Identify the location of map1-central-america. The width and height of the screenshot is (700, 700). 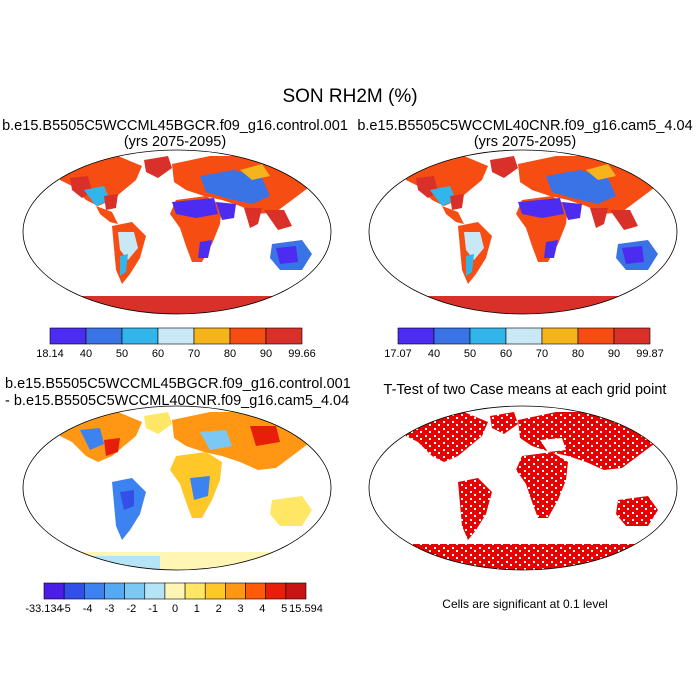
(107, 215).